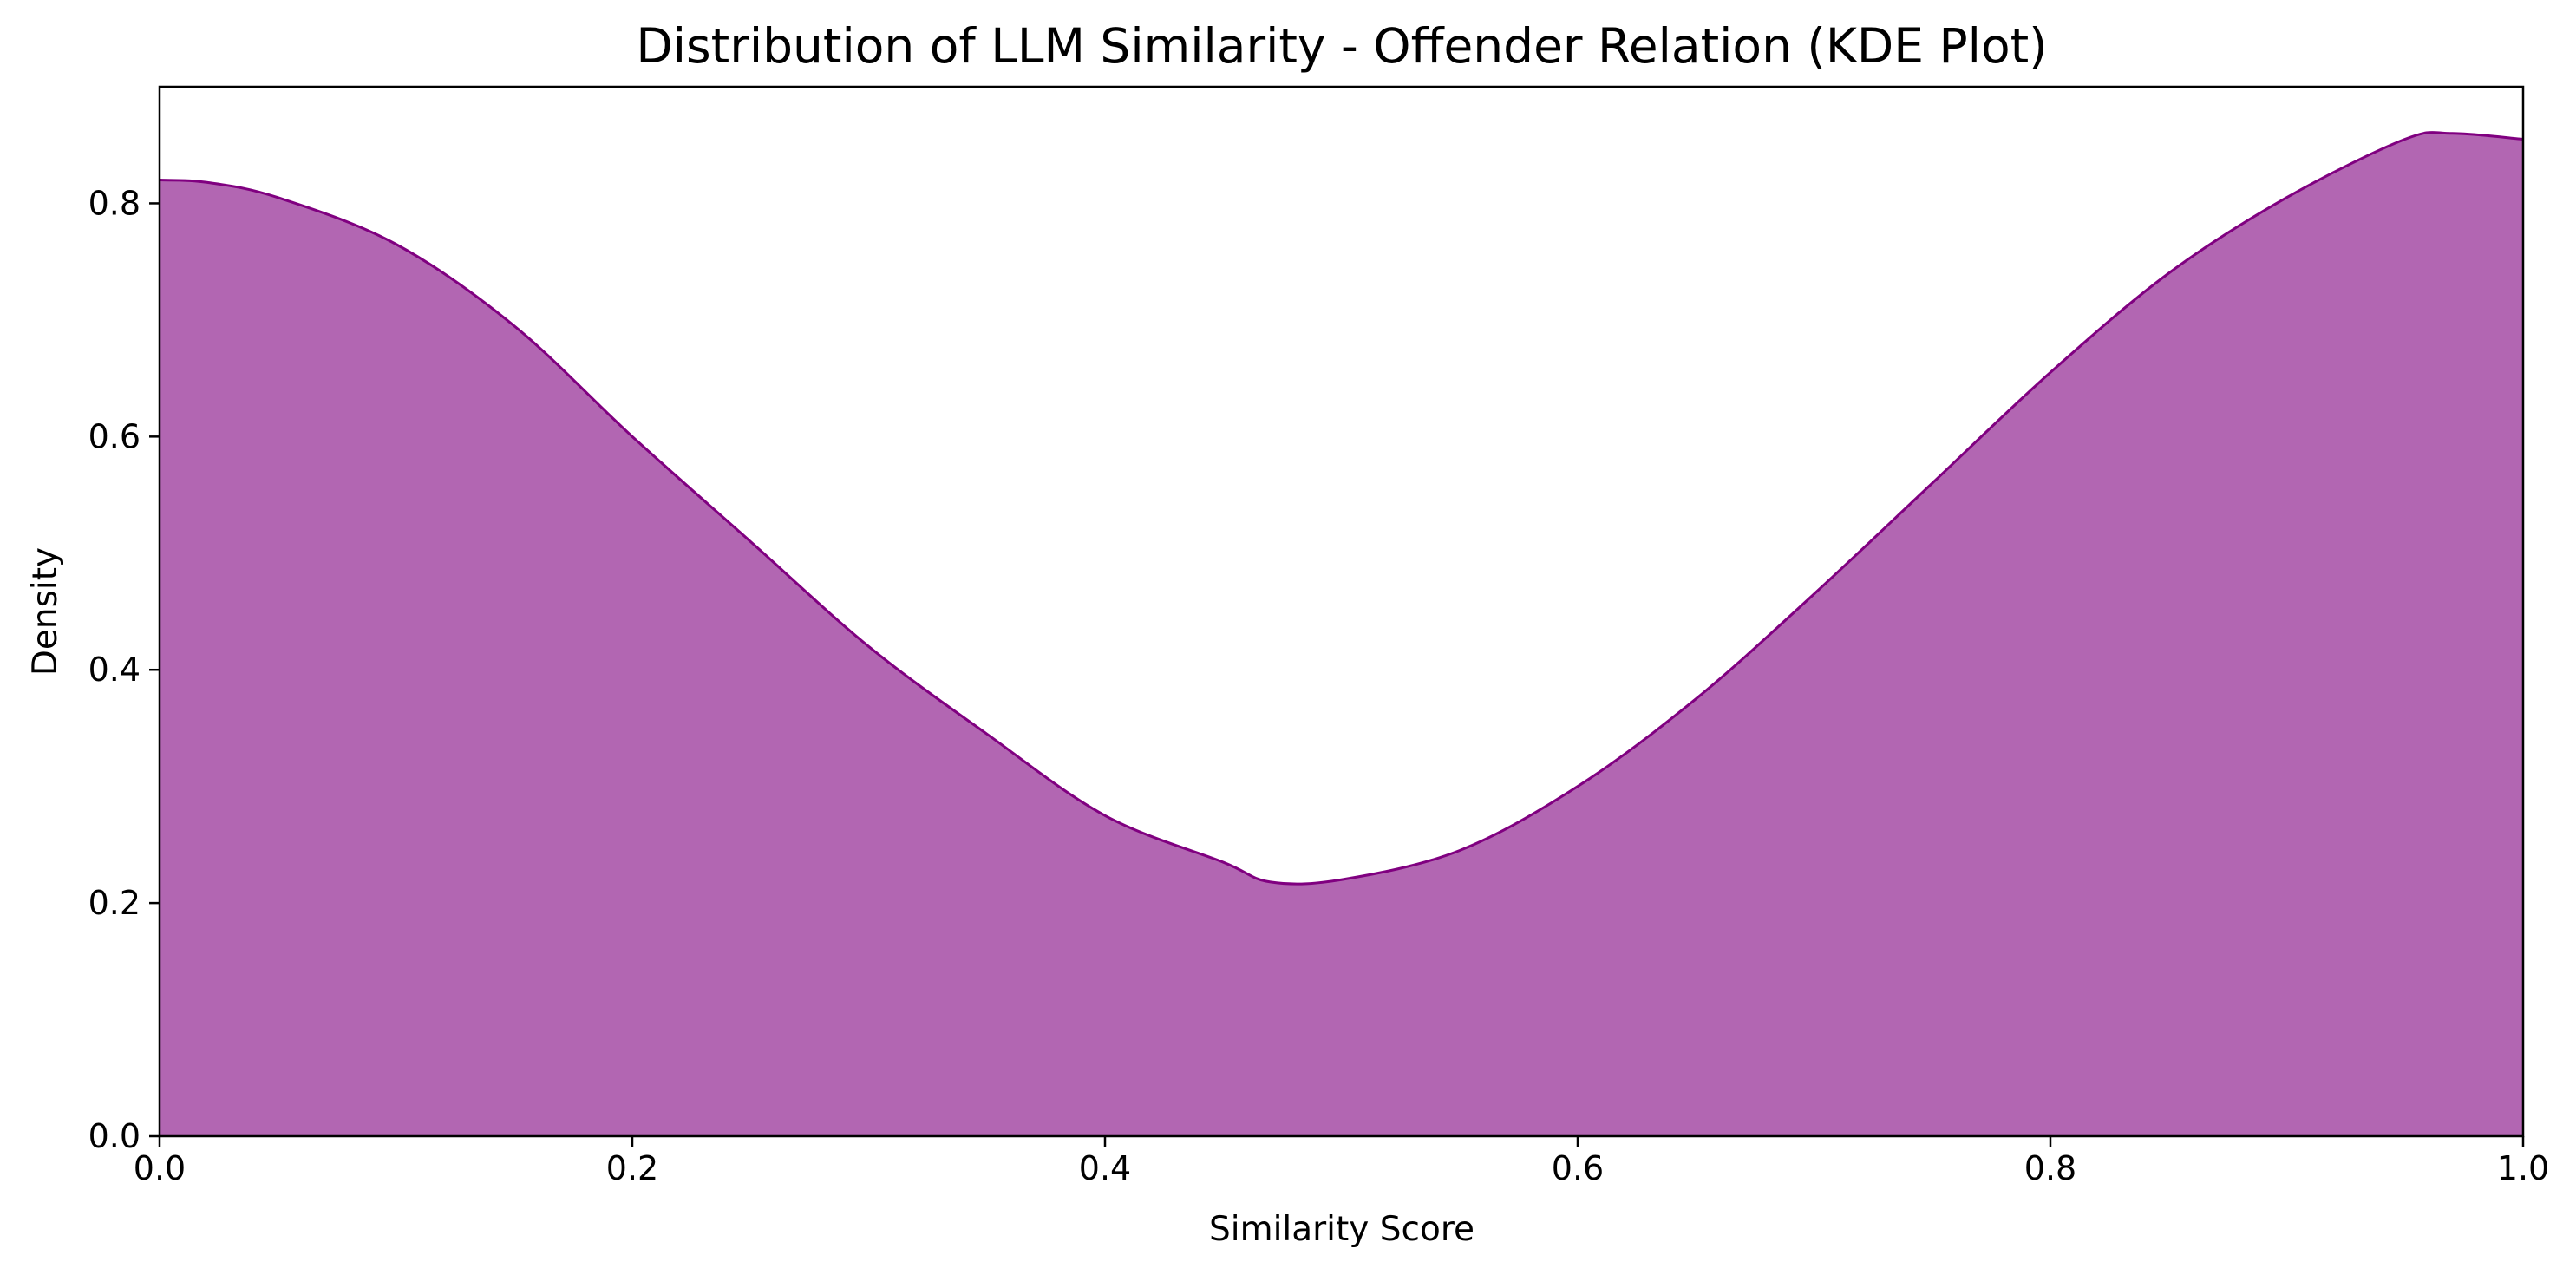  I want to click on x-tick-label: 0.4, so click(1105, 1168).